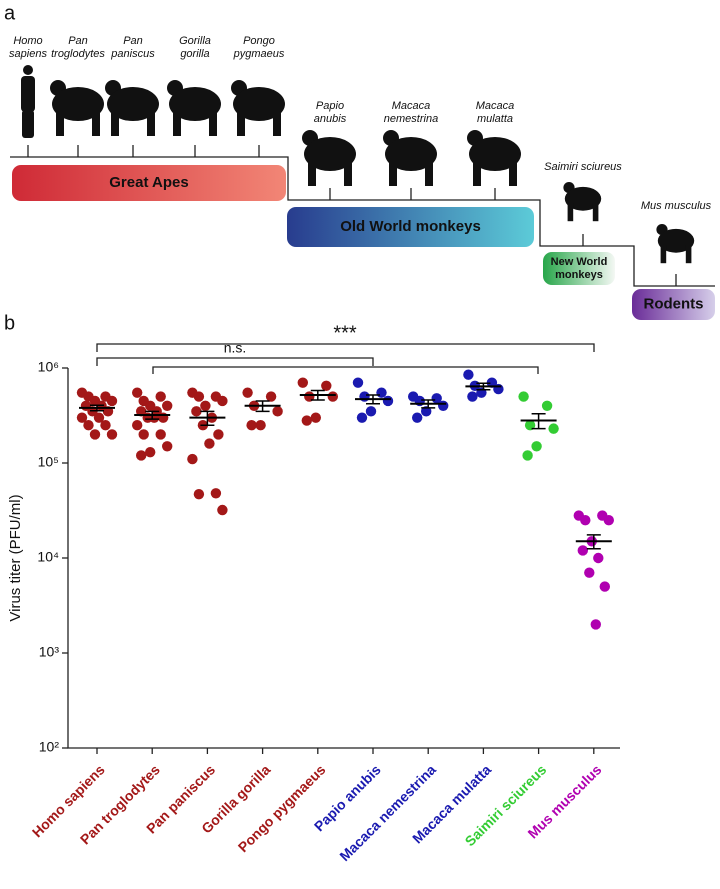 This screenshot has height=889, width=720. Describe the element at coordinates (28, 70) in the screenshot. I see `head` at that location.